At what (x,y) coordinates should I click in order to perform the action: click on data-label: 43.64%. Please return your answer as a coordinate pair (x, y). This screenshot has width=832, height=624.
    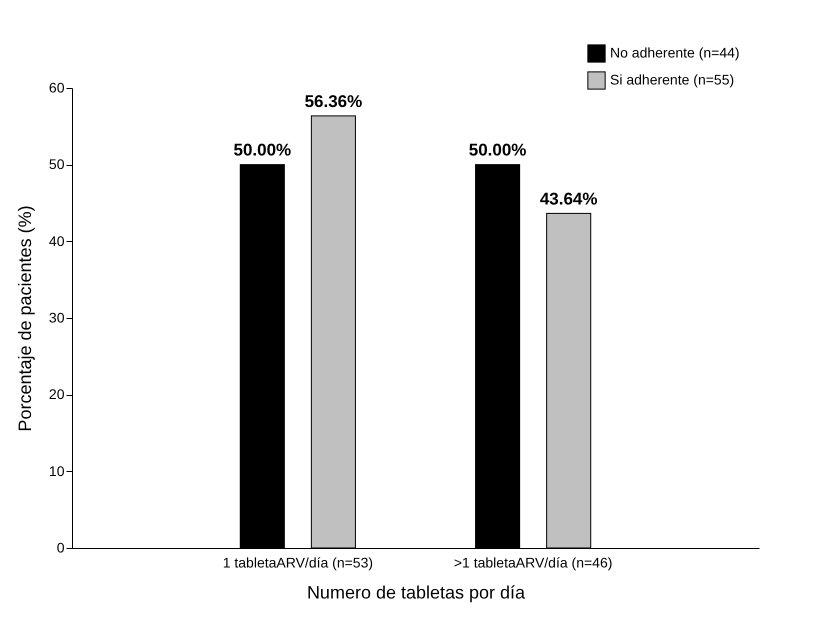
    Looking at the image, I should click on (569, 198).